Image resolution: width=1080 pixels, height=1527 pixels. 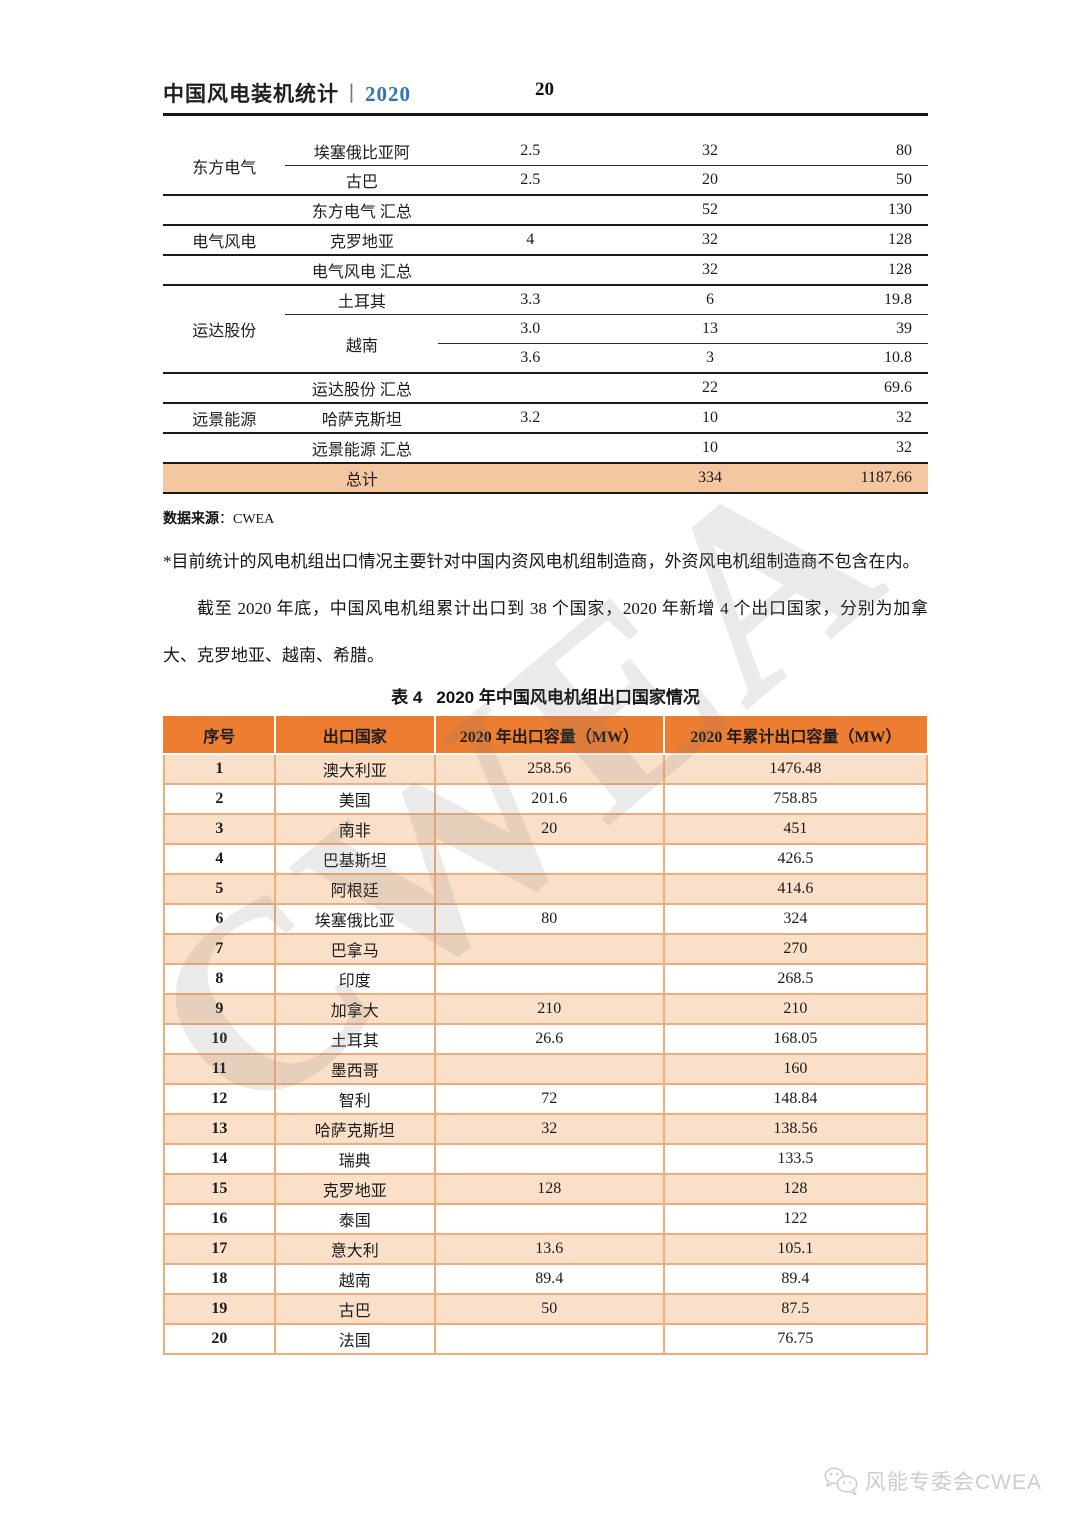 I want to click on serial-cell: 12, so click(x=219, y=1099).